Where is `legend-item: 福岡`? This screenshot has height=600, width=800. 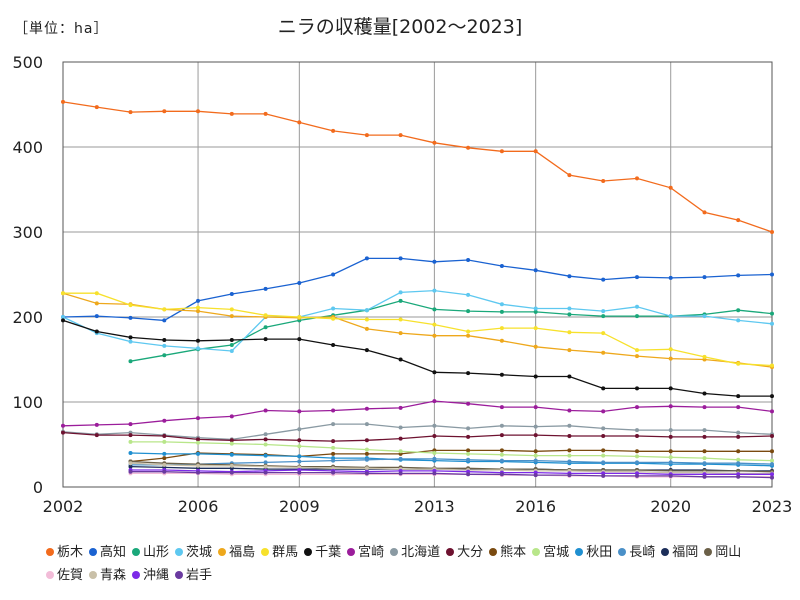
legend-item: 福岡 is located at coordinates (679, 552).